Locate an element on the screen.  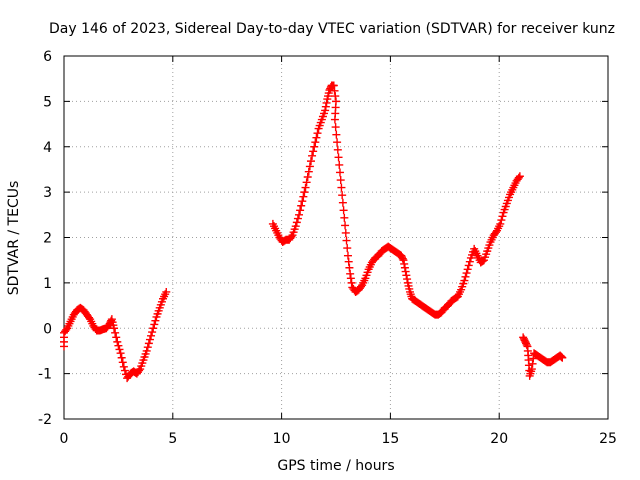
y-tick-label: -2 is located at coordinates (45, 420).